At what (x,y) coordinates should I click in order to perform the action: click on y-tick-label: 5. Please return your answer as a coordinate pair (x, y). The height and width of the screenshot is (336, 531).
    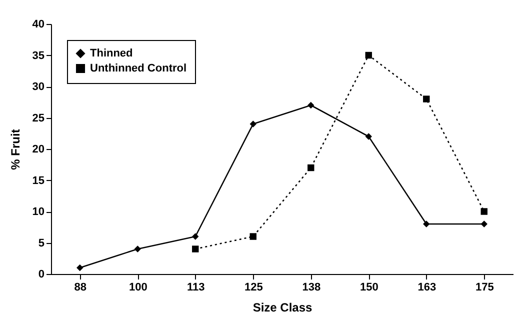
    Looking at the image, I should click on (41, 243).